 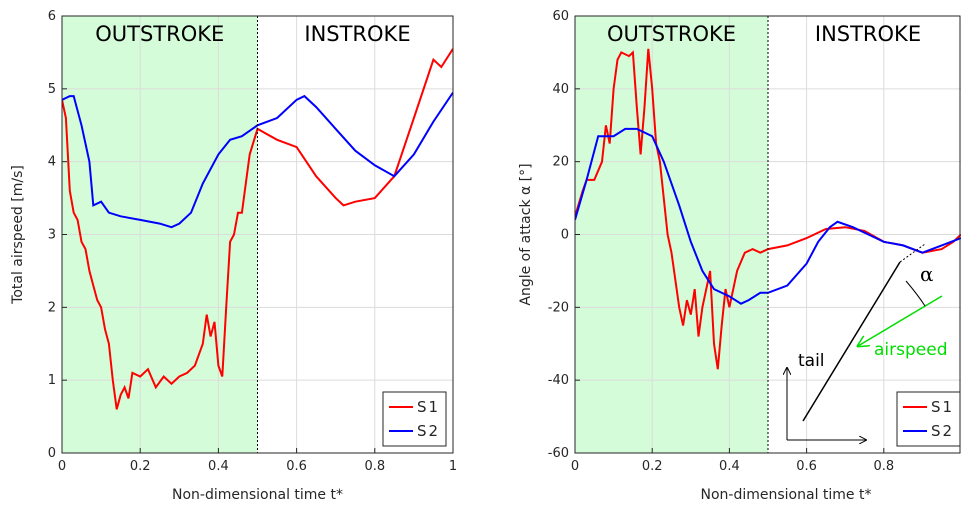 I want to click on annotation: α, so click(x=927, y=274).